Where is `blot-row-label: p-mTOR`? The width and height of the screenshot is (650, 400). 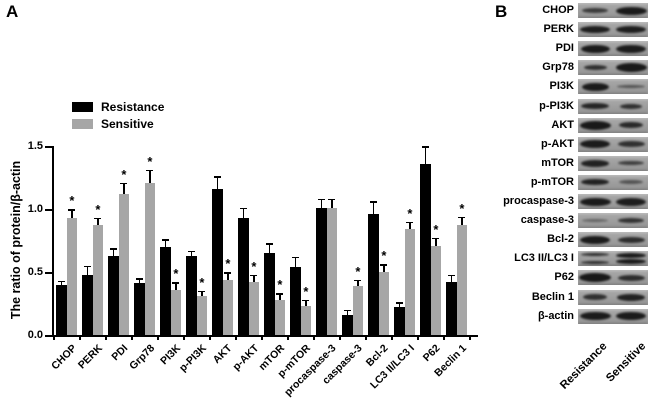 blot-row-label: p-mTOR is located at coordinates (552, 181).